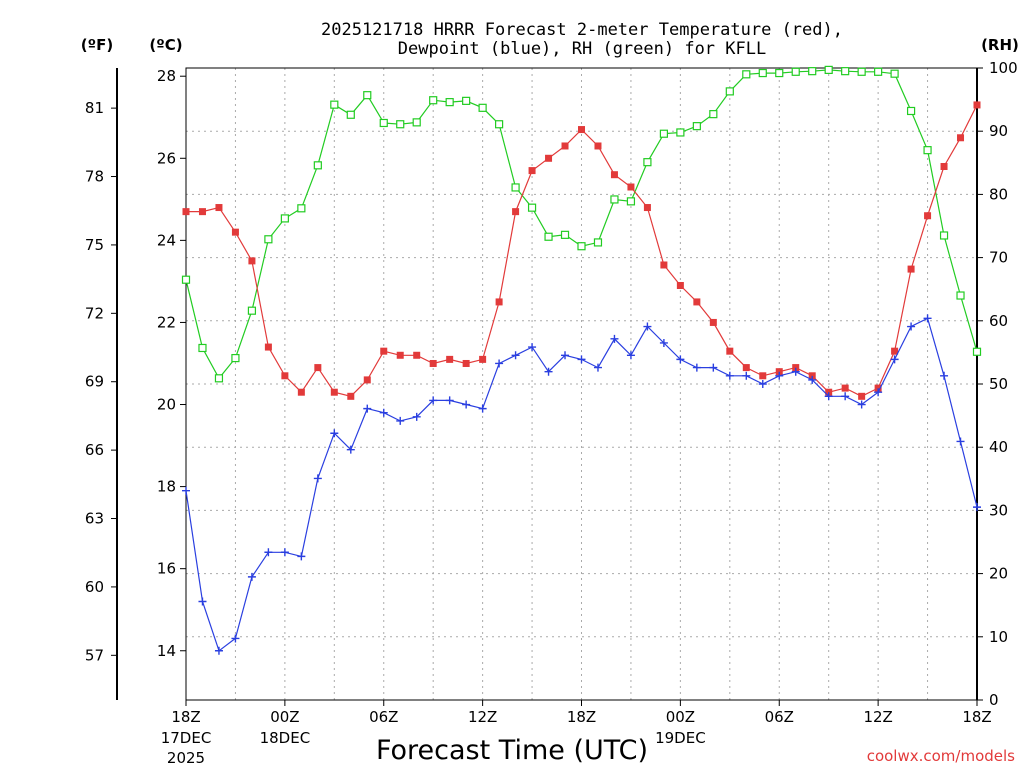  Describe the element at coordinates (97, 45) in the screenshot. I see `fahrenheit-unit-label: (ºF)` at that location.